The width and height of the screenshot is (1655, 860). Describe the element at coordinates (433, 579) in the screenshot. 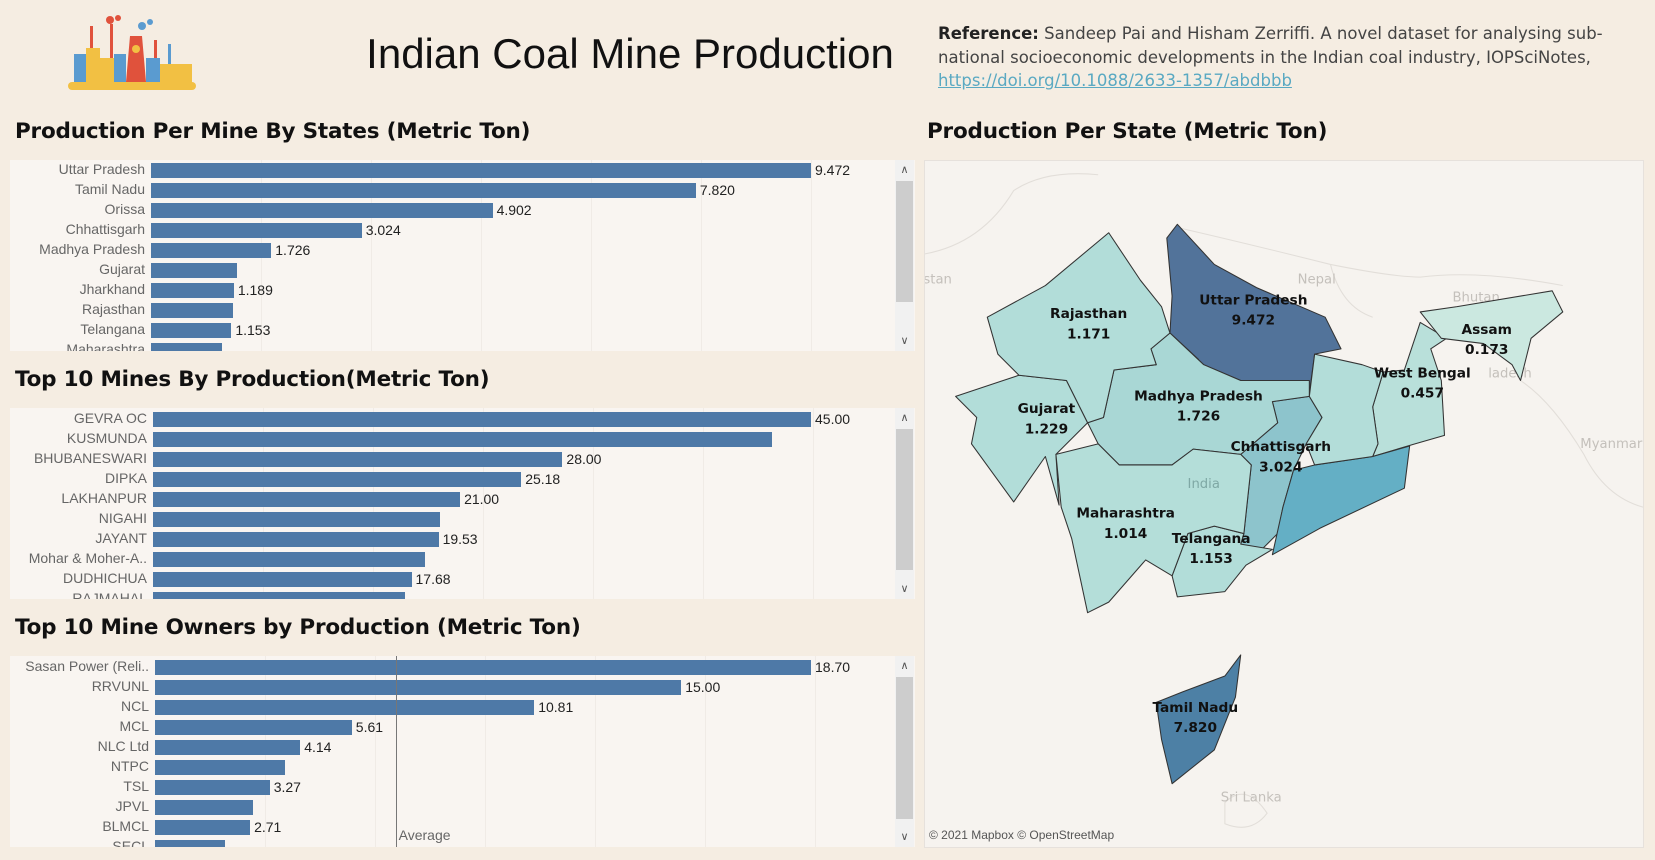

I see `bar-value-label: 17.68` at that location.